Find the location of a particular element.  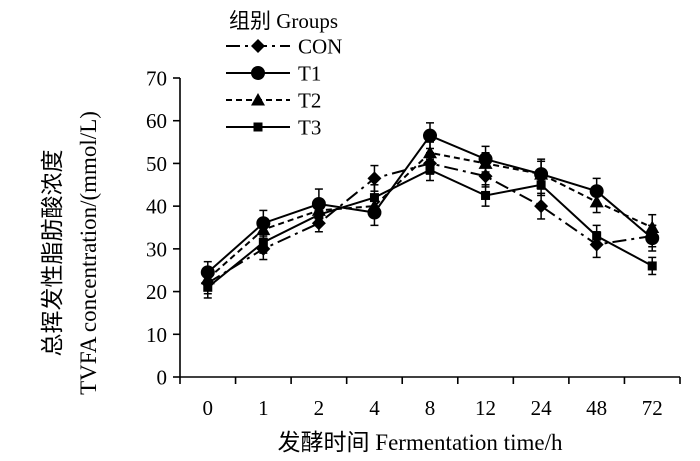

legend: CON T1 T2 T3 is located at coordinates (284, 87).